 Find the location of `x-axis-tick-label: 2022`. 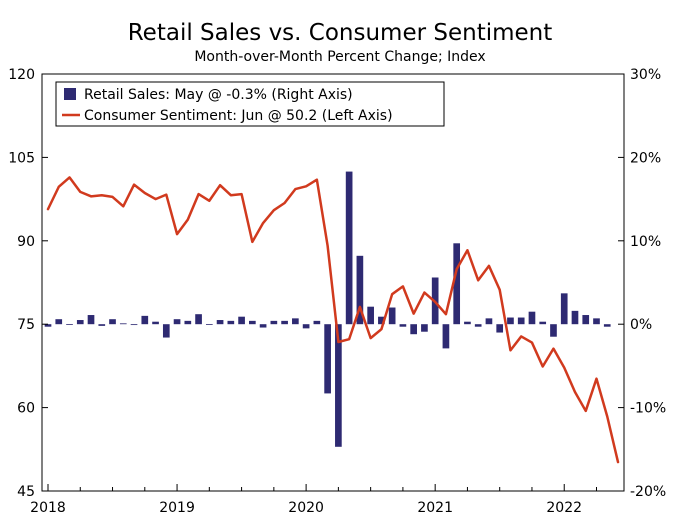

x-axis-tick-label: 2022 is located at coordinates (564, 508).